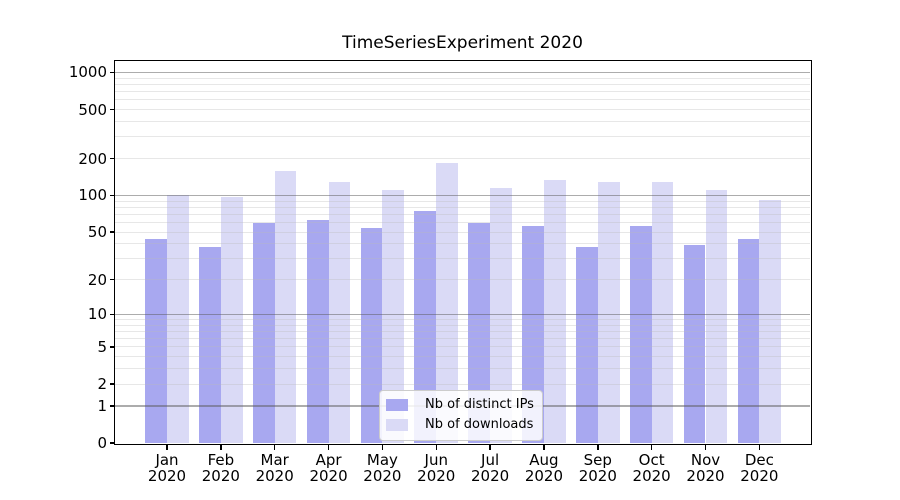 The width and height of the screenshot is (900, 500). What do you see at coordinates (490, 447) in the screenshot?
I see `x-tick-mark-jul` at bounding box center [490, 447].